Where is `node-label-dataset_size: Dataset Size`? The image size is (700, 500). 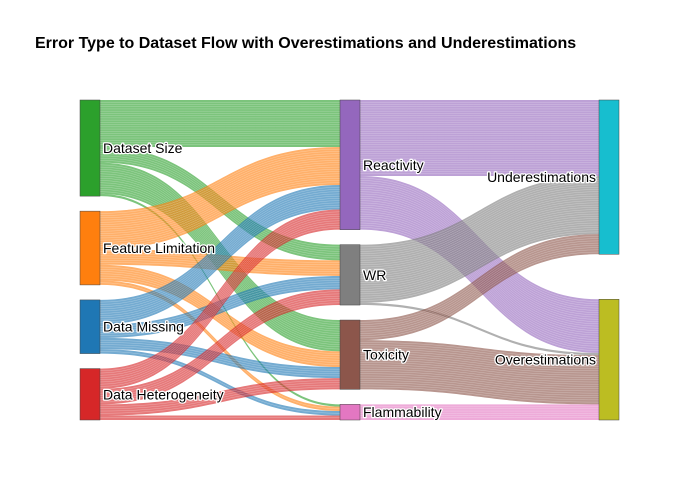
node-label-dataset_size: Dataset Size is located at coordinates (143, 148).